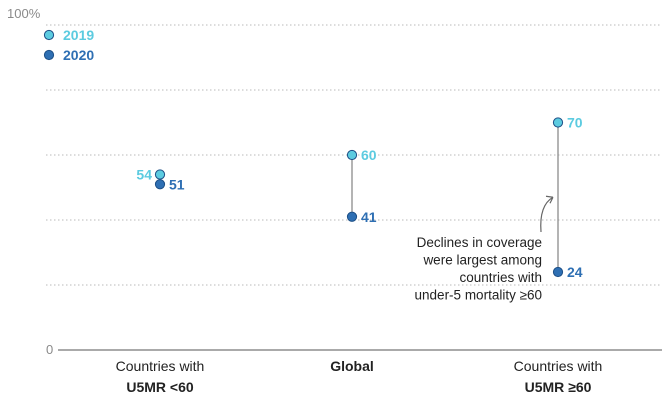  What do you see at coordinates (78, 35) in the screenshot?
I see `legend-label-2019: 2019` at bounding box center [78, 35].